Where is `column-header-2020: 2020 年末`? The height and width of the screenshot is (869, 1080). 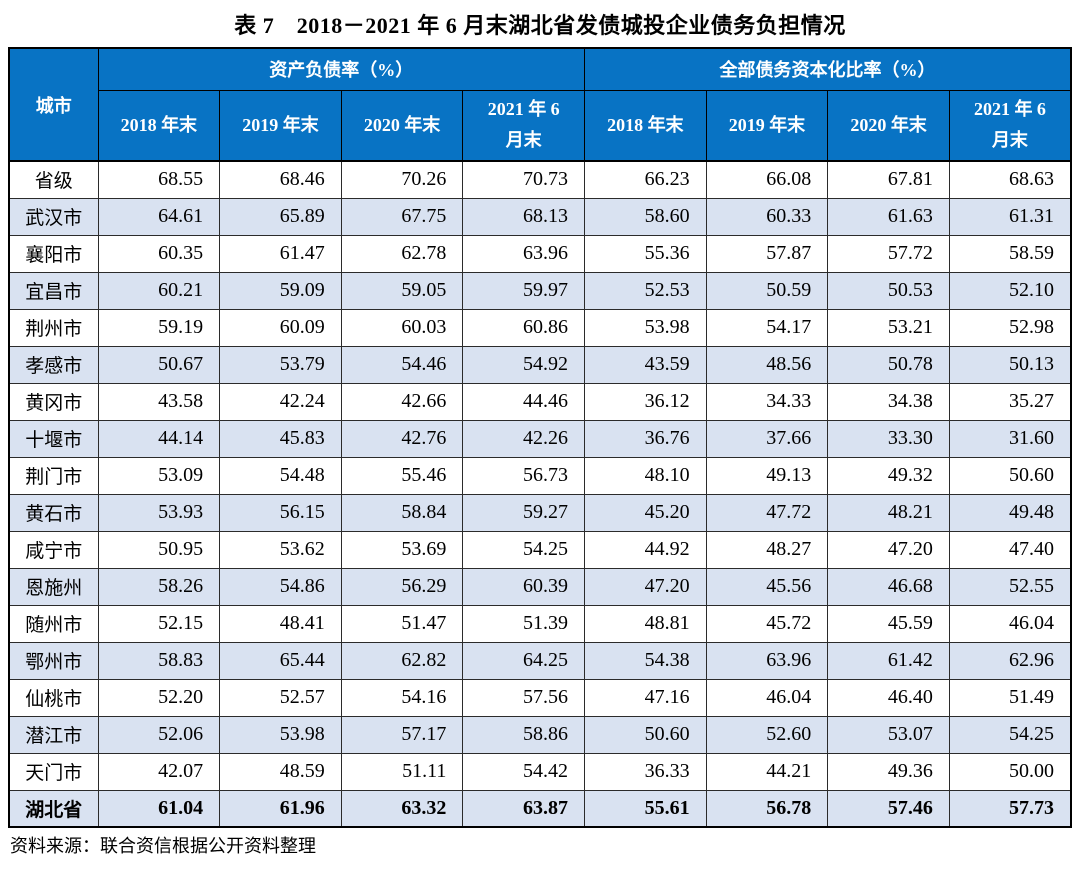
column-header-2020: 2020 年末 is located at coordinates (402, 125).